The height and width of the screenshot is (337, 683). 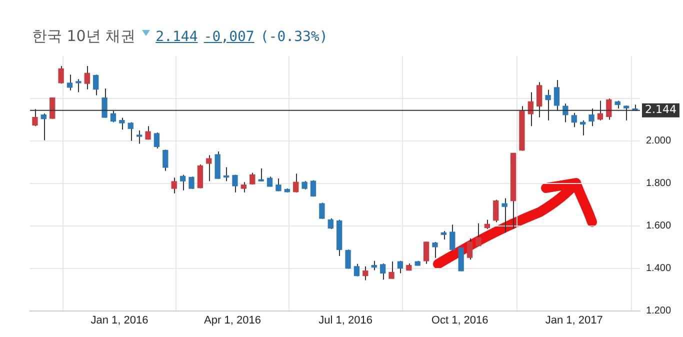 What do you see at coordinates (574, 320) in the screenshot?
I see `x-tick-label: Jan 1, 2017` at bounding box center [574, 320].